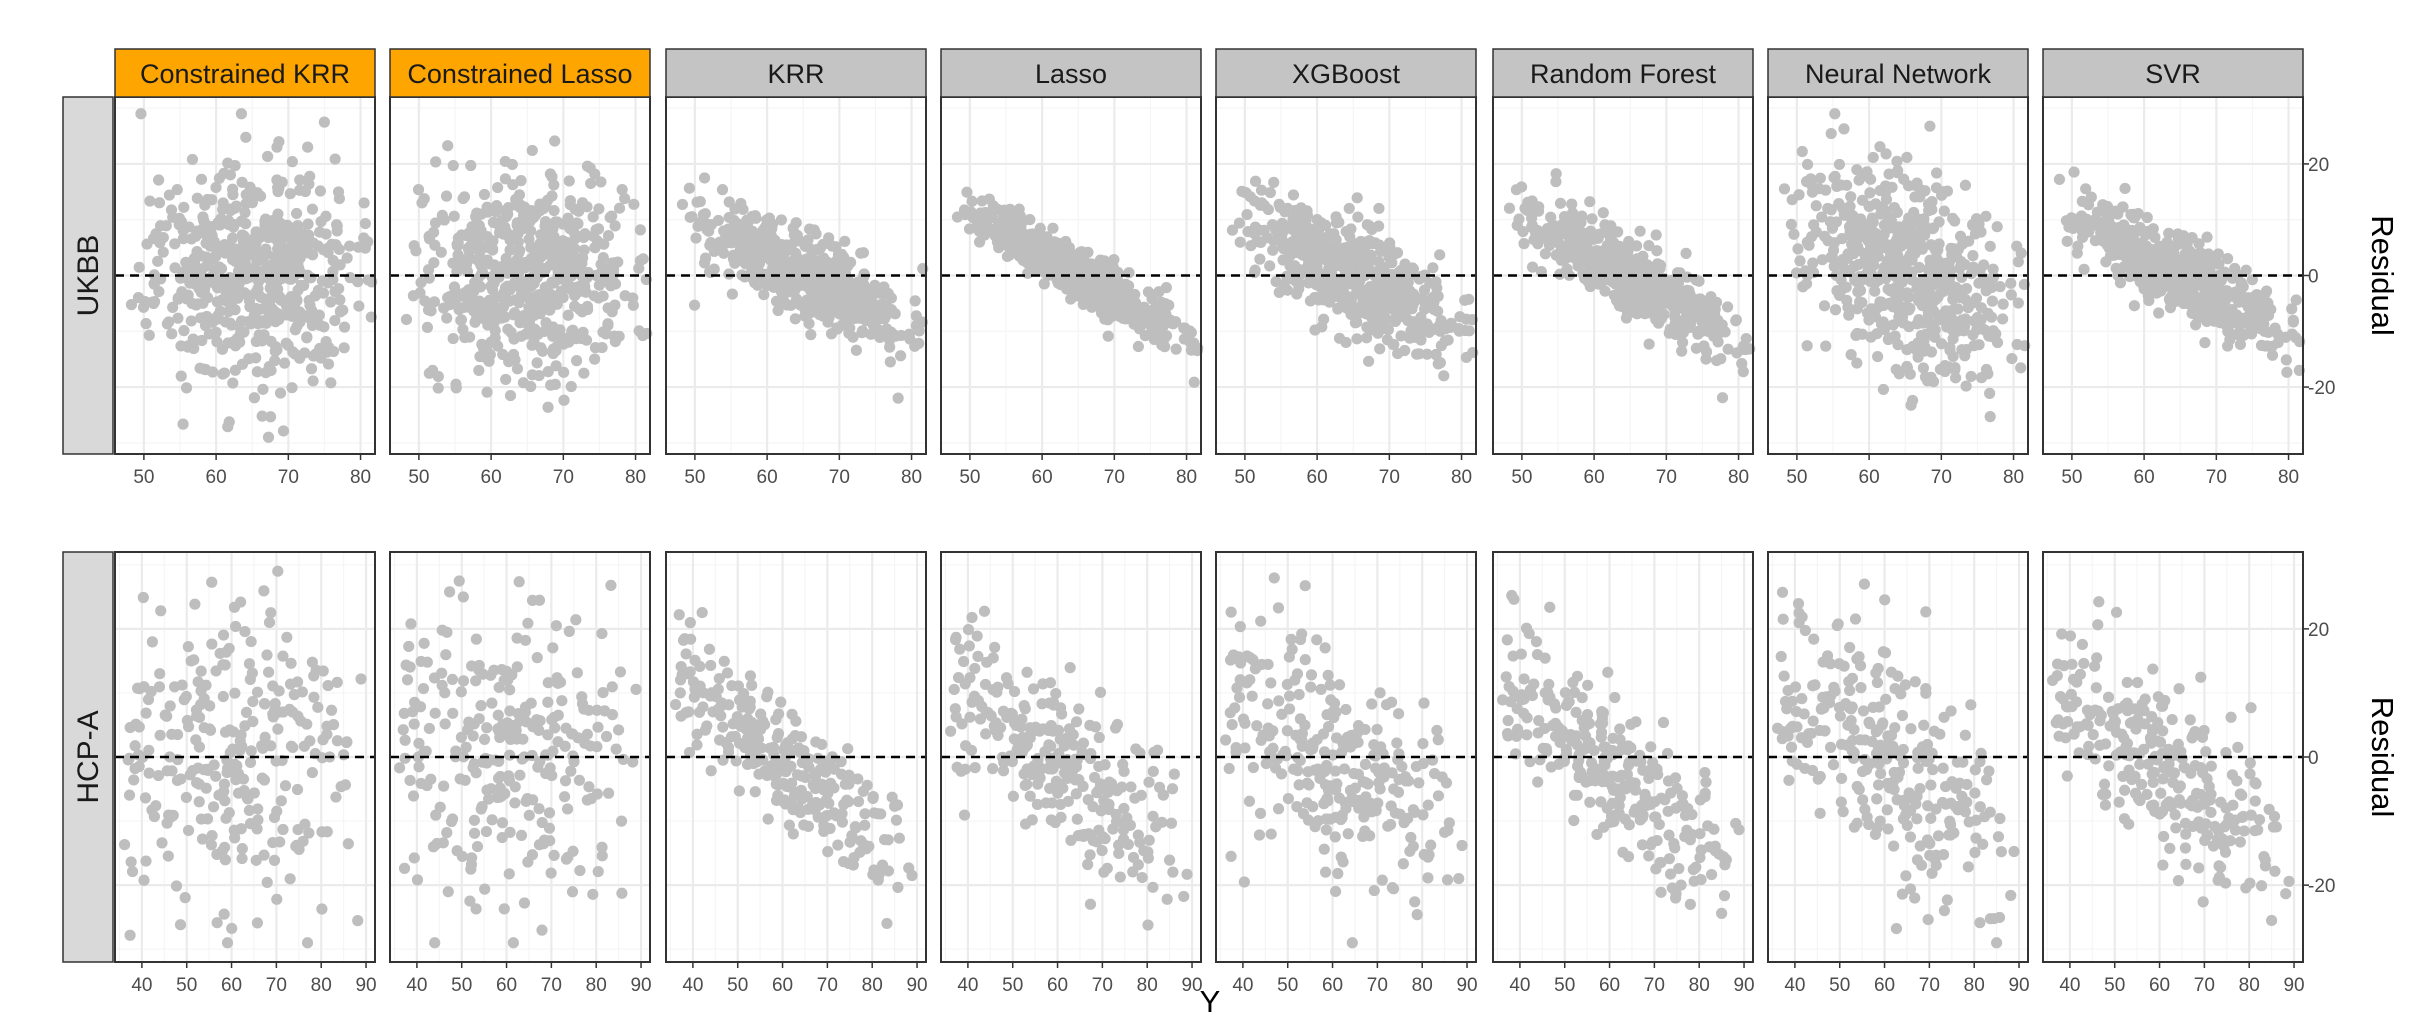 The height and width of the screenshot is (1020, 2410). Describe the element at coordinates (1346, 74) in the screenshot. I see `column-title: XGBoost` at that location.